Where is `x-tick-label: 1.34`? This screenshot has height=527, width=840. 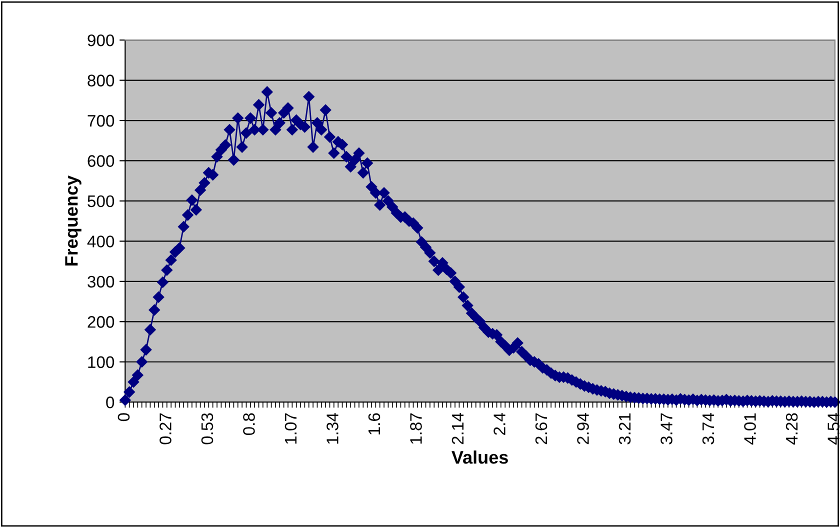 x-tick-label: 1.34 is located at coordinates (332, 428).